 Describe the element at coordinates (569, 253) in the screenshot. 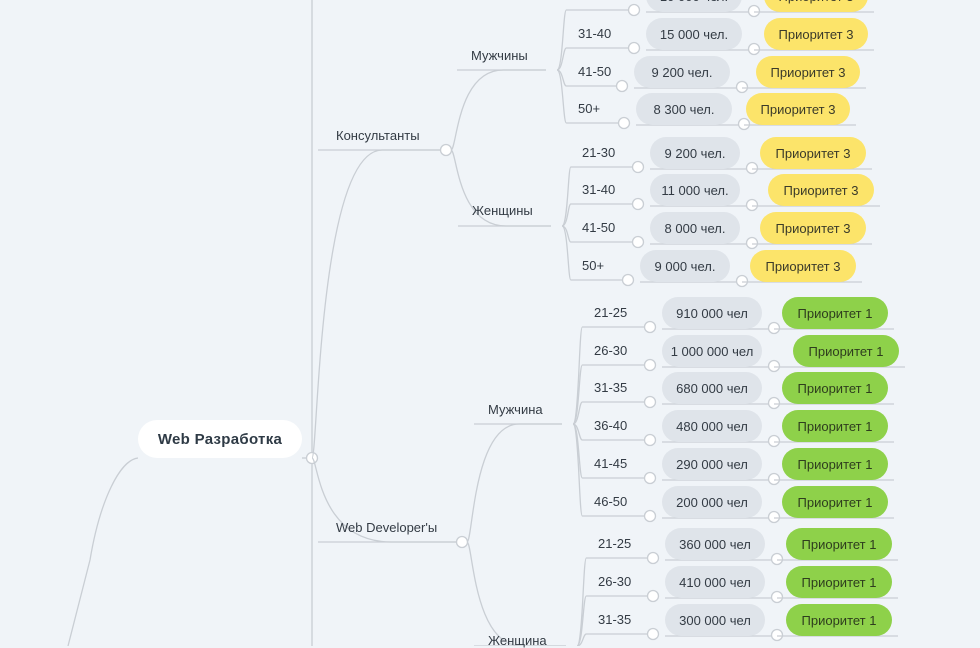

I see `row-0-1-3-curve` at that location.